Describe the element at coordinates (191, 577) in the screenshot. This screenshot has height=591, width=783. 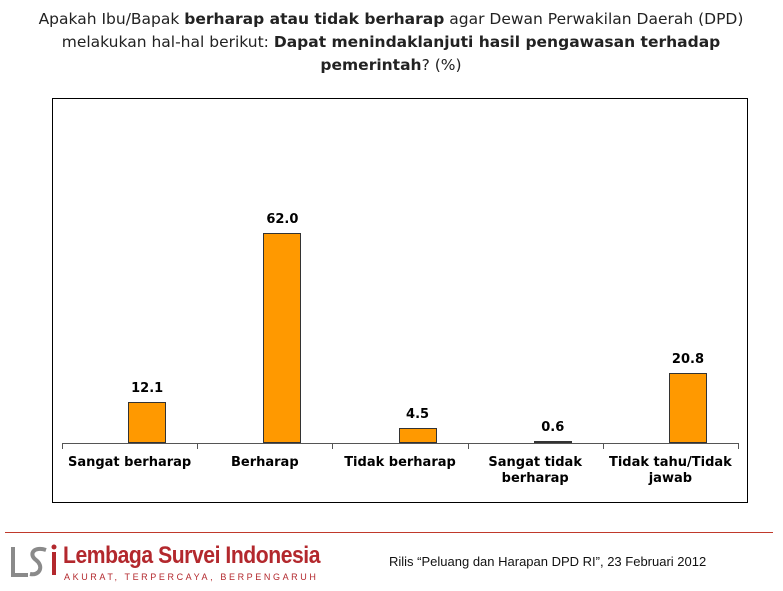
I see `tagline: AKURAT, TERPERCAYA, BERPENGARUH` at that location.